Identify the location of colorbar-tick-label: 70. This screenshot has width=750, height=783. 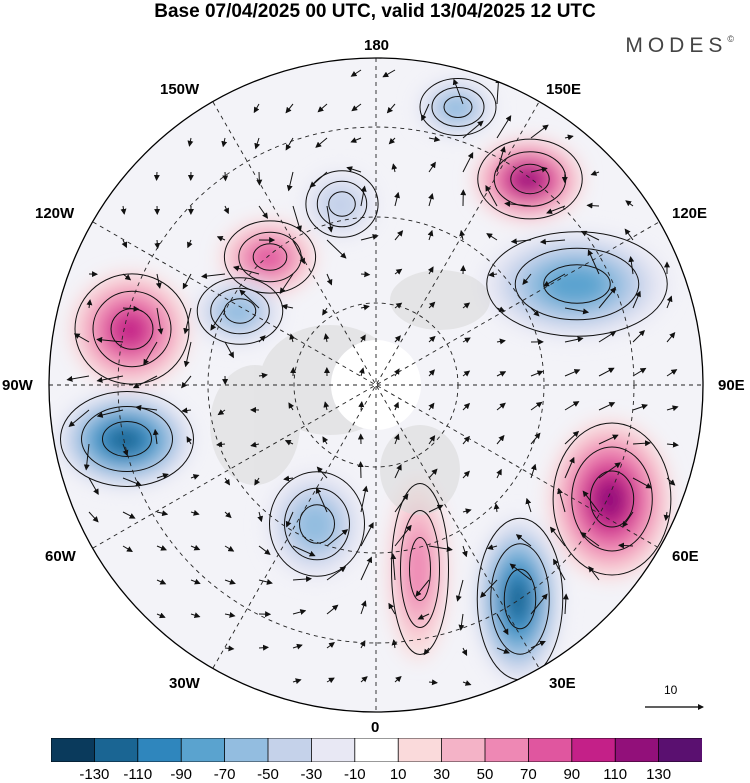
(528, 774).